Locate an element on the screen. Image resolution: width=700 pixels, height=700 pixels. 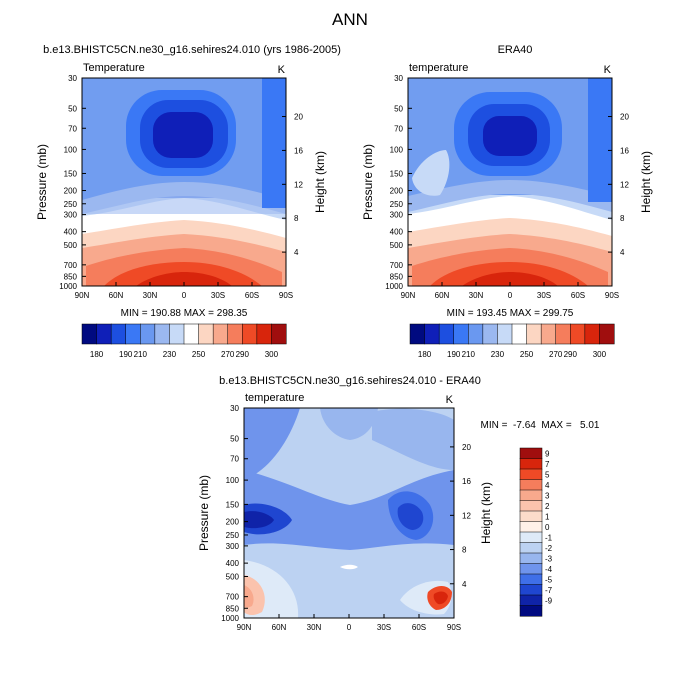
y-tick-label: 850 is located at coordinates (397, 276).